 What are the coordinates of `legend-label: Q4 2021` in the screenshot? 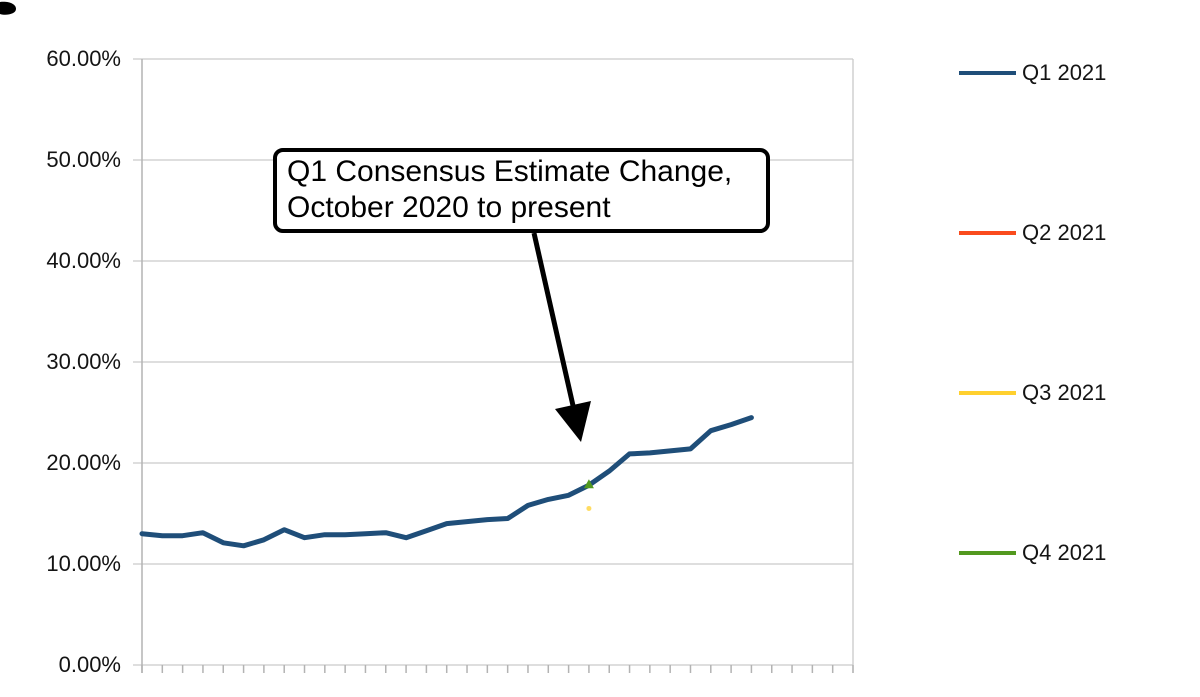 It's located at (1064, 552).